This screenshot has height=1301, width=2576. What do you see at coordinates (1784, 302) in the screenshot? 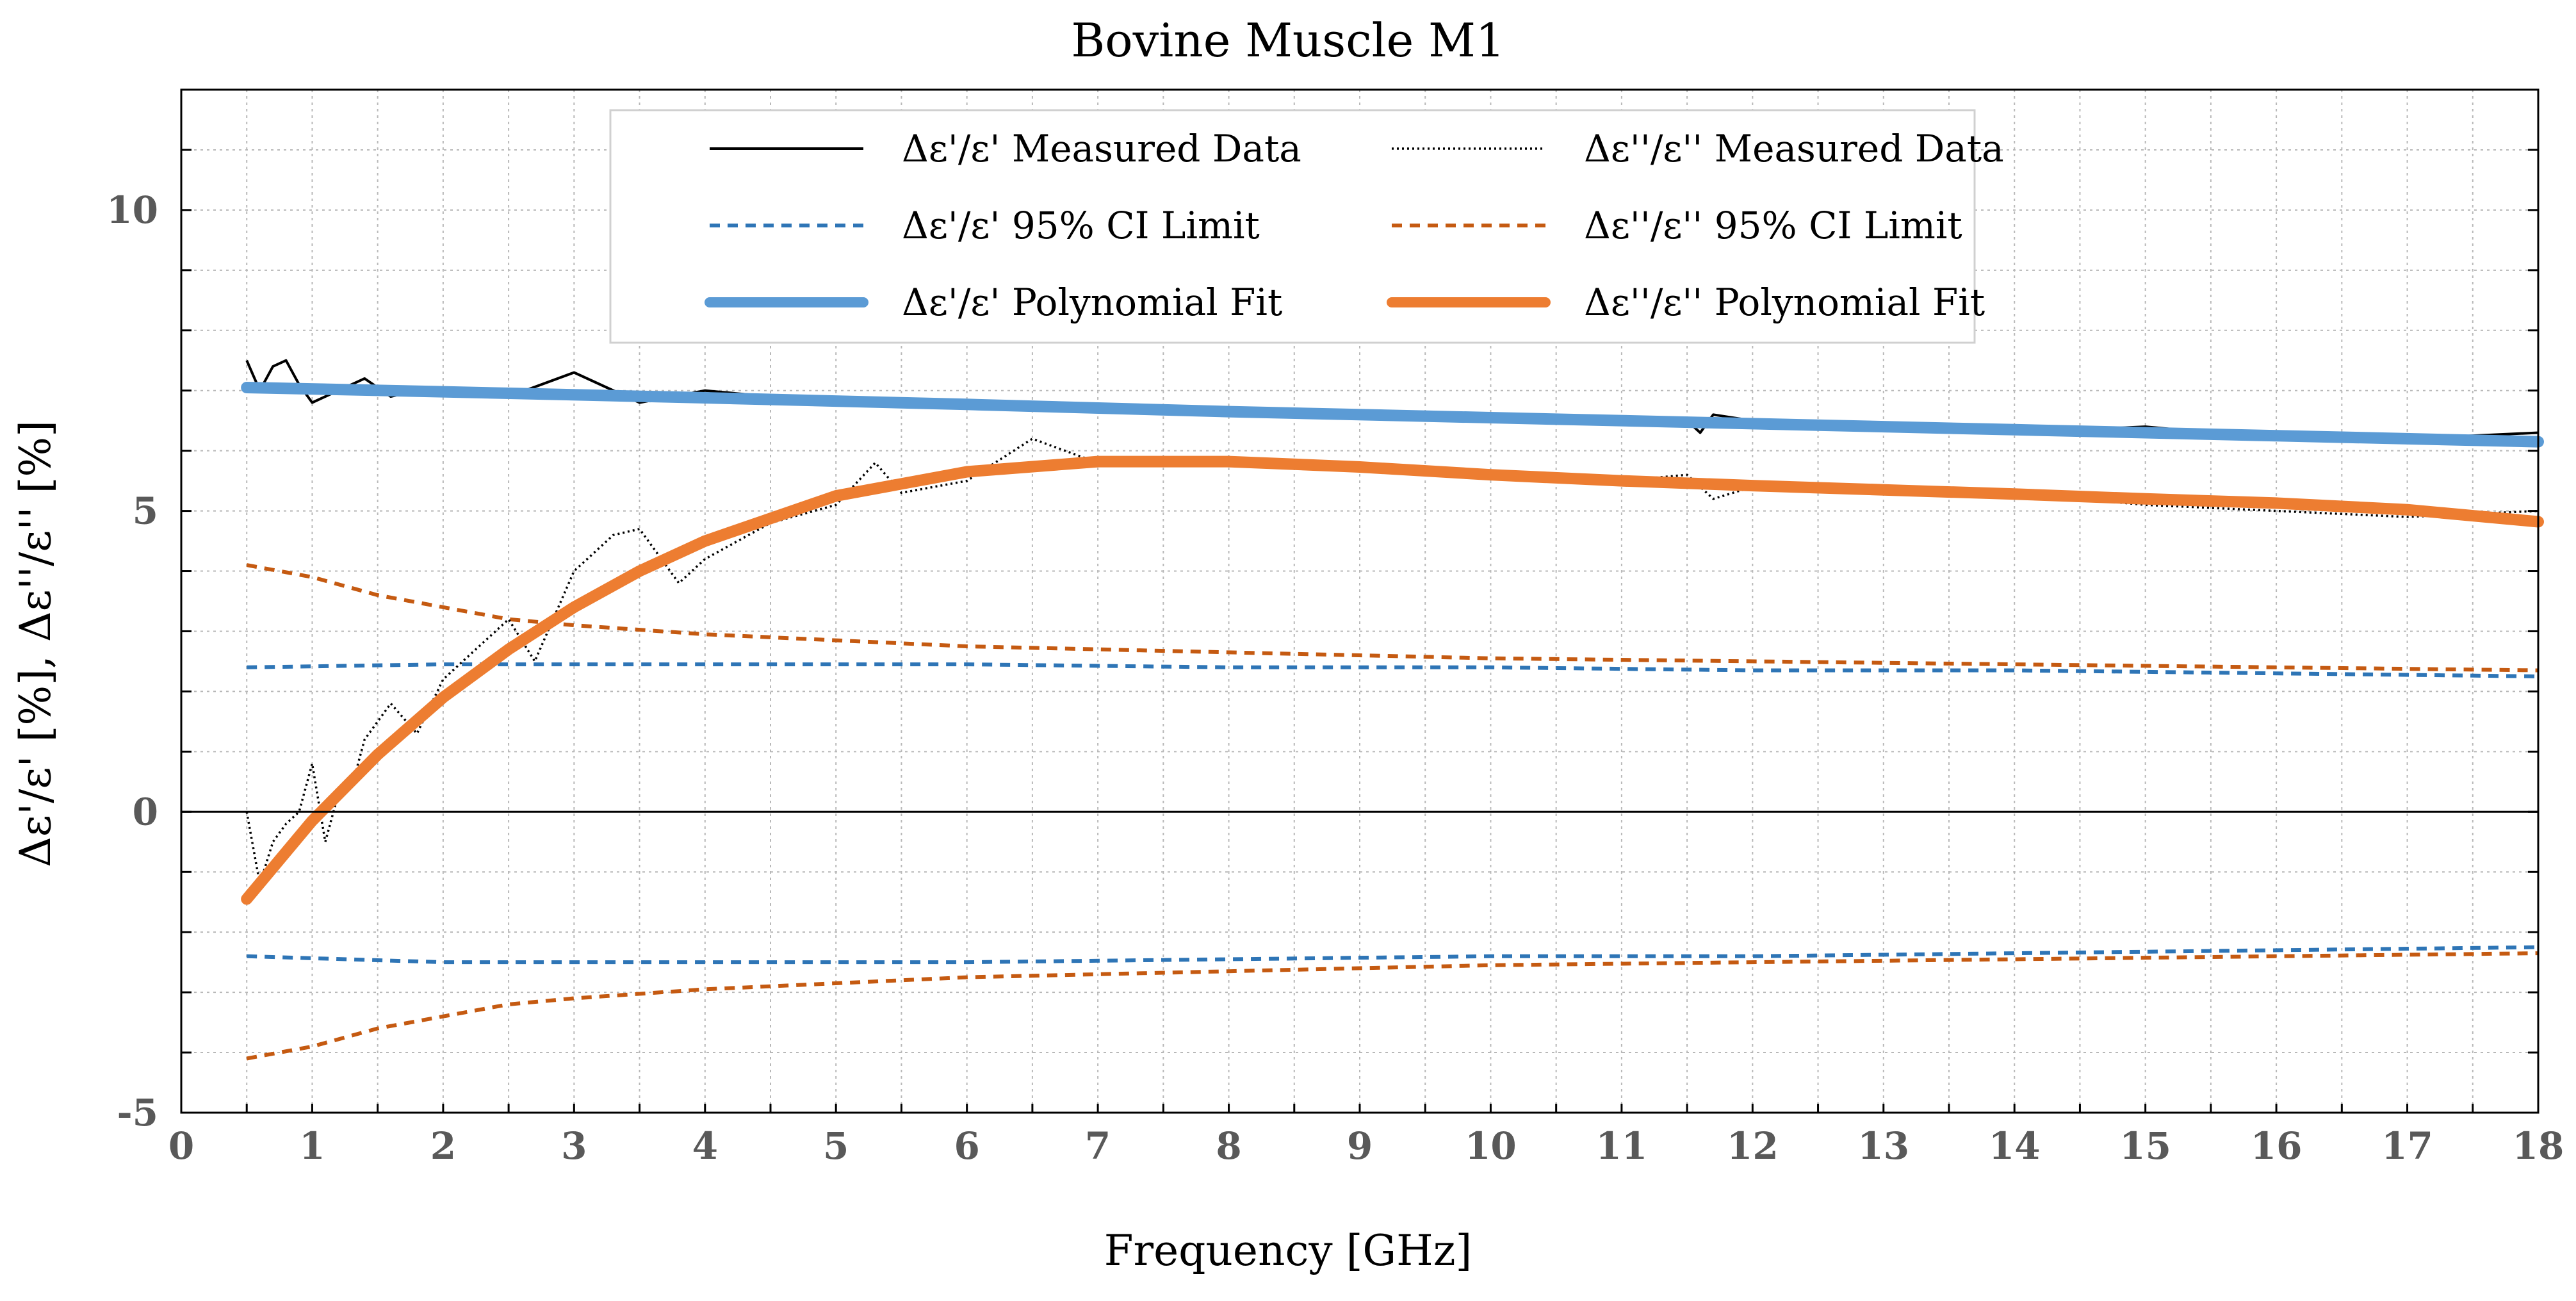
I see `legend-label: Δε''/ε'' Polynomial Fit` at bounding box center [1784, 302].